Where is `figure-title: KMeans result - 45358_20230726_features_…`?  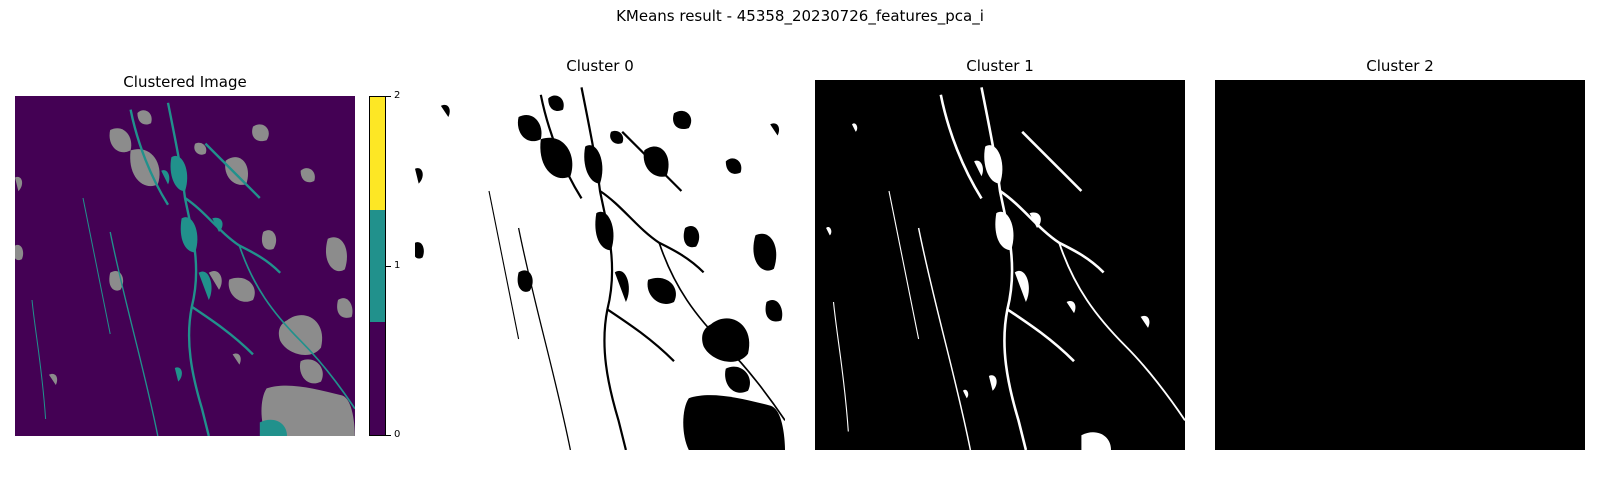
figure-title: KMeans result - 45358_20230726_features_… is located at coordinates (800, 16).